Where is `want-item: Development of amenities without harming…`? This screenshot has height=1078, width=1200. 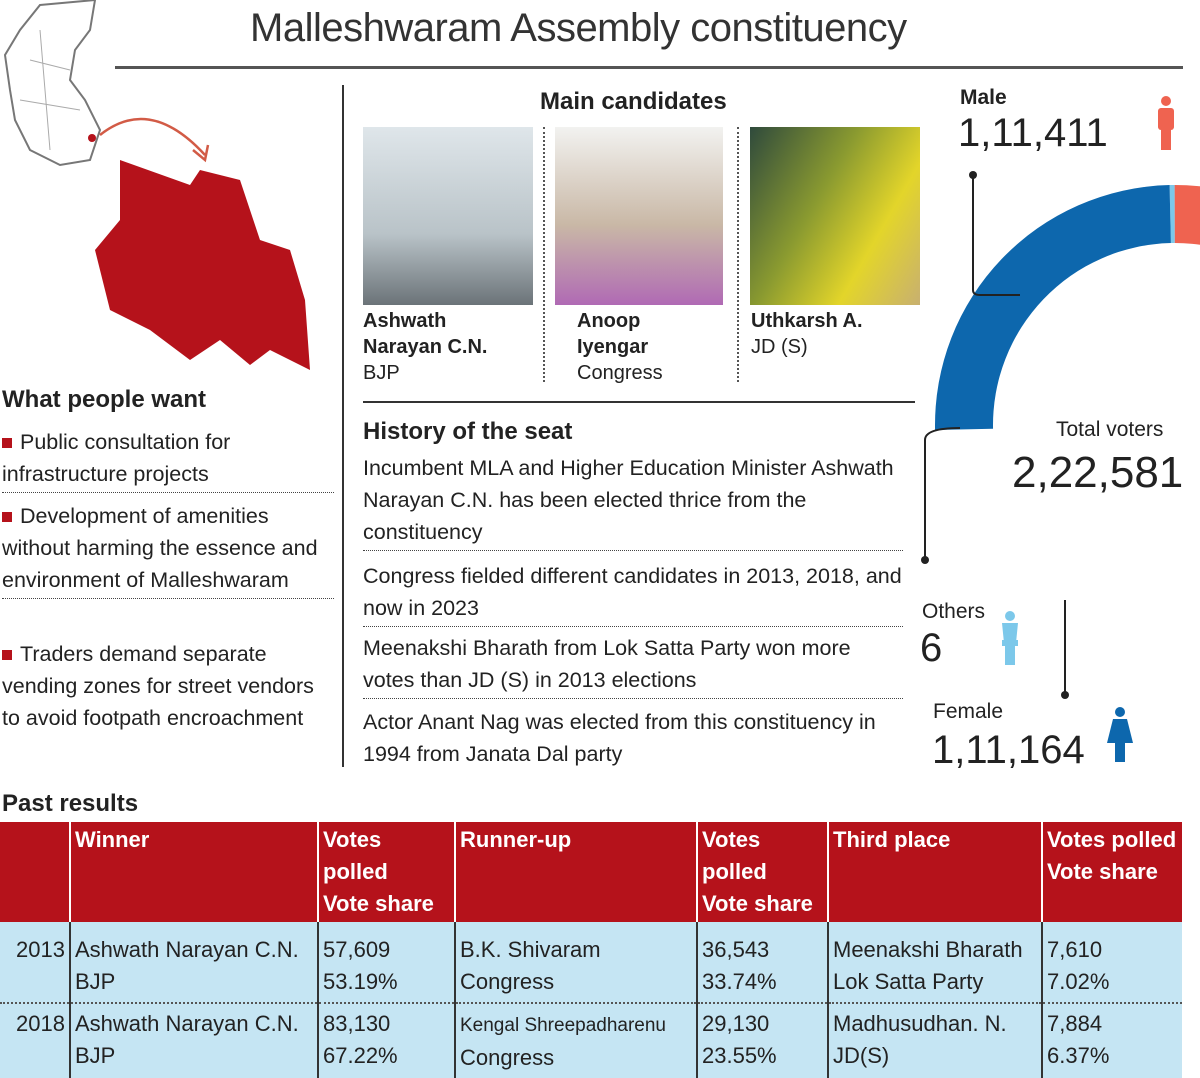
want-item: Development of amenities without harming… is located at coordinates (168, 549).